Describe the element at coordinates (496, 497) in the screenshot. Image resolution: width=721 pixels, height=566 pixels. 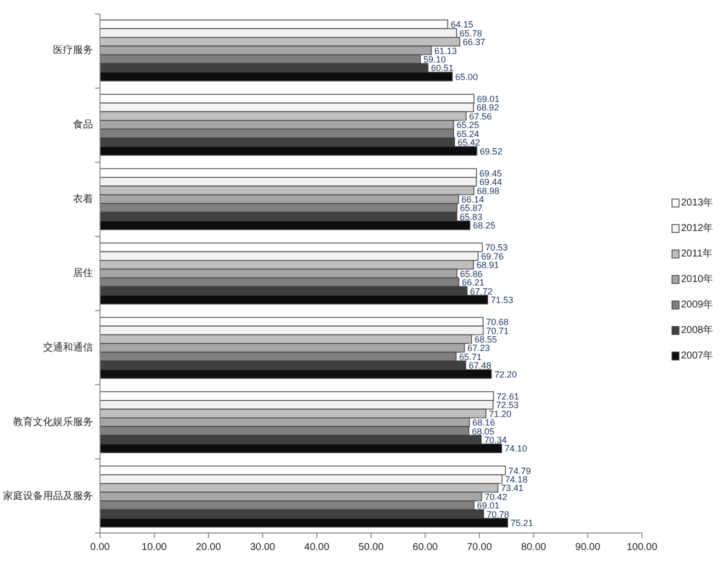
I see `text: 70.42` at that location.